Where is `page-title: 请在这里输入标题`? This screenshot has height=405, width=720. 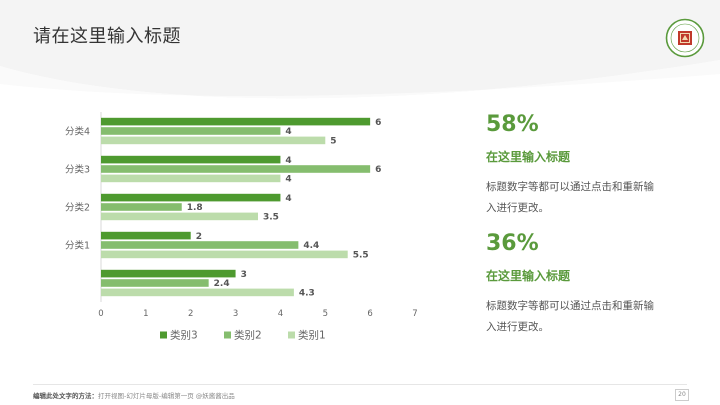
page-title: 请在这里输入标题 is located at coordinates (107, 36).